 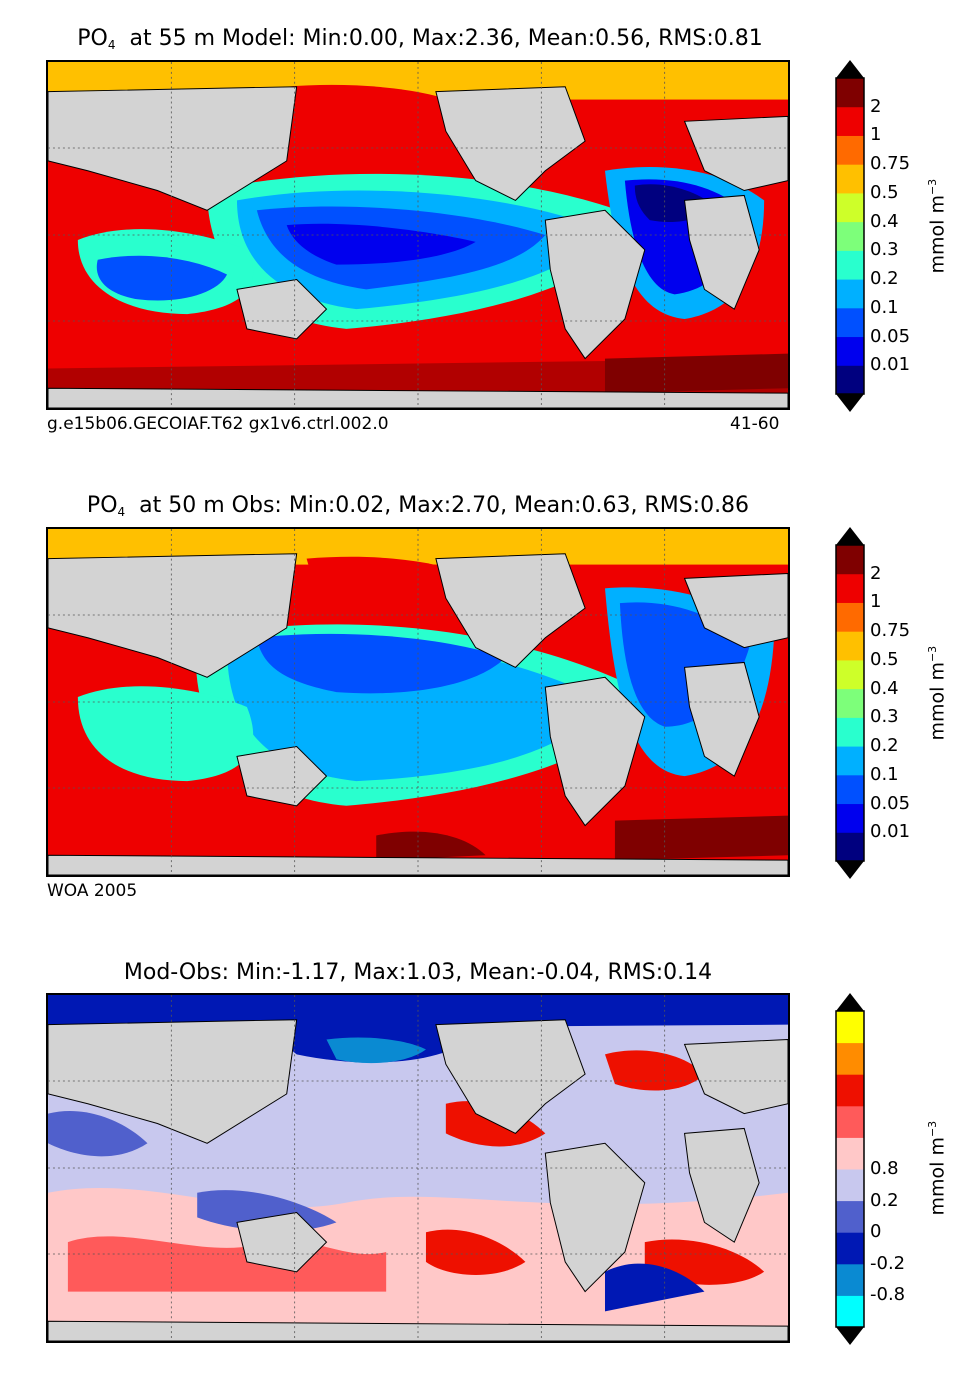 I want to click on colorbar-tick-label: -0.2, so click(x=888, y=1263).